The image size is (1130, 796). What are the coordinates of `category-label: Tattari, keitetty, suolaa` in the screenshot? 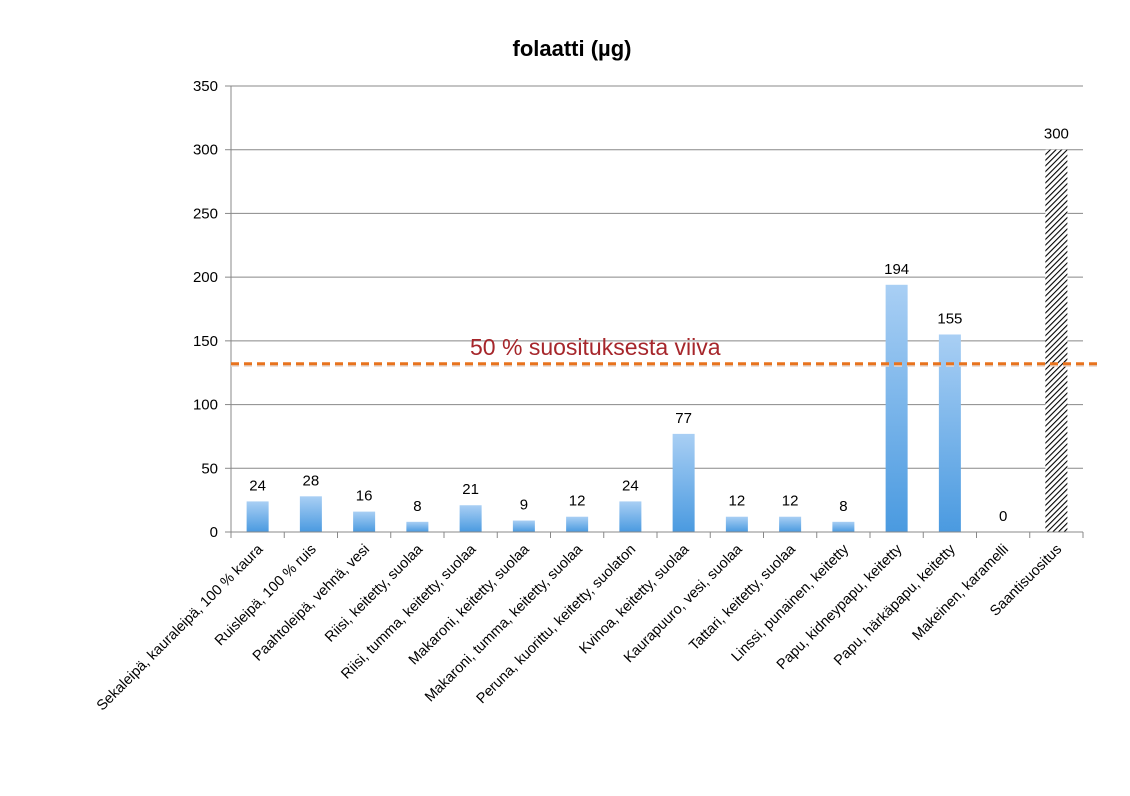 It's located at (742, 597).